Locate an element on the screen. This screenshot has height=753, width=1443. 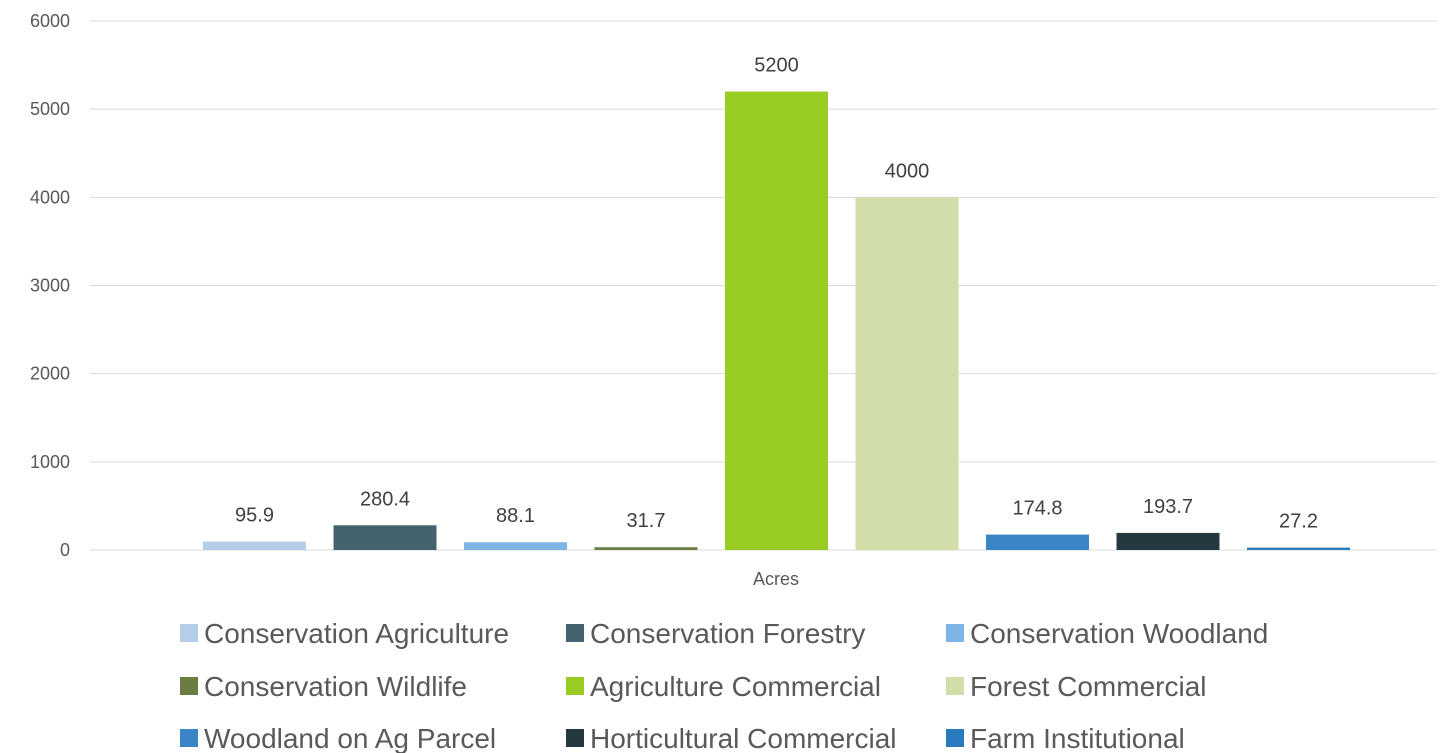
data-label: 5200 is located at coordinates (776, 66).